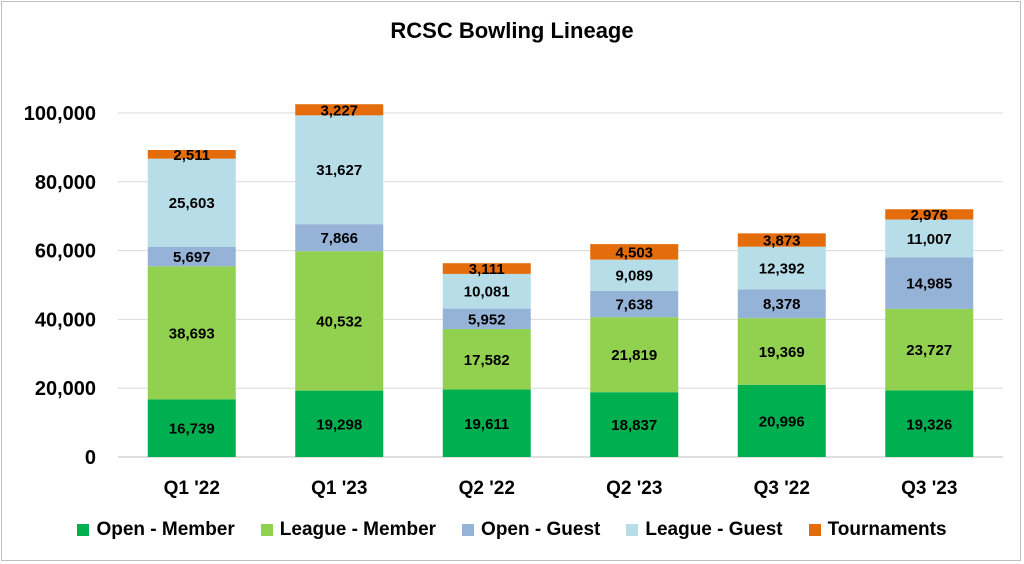 This screenshot has width=1024, height=564. Describe the element at coordinates (339, 488) in the screenshot. I see `x-category-label: Q1 '23` at that location.